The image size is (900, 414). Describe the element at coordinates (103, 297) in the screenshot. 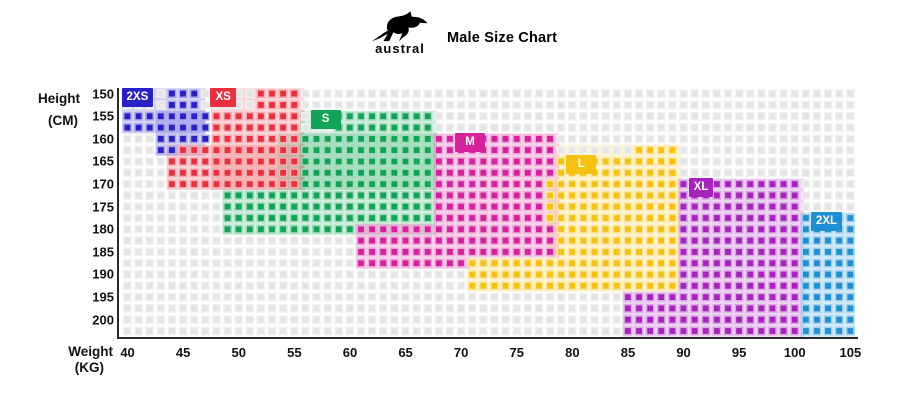

I see `y-tick: 195` at that location.